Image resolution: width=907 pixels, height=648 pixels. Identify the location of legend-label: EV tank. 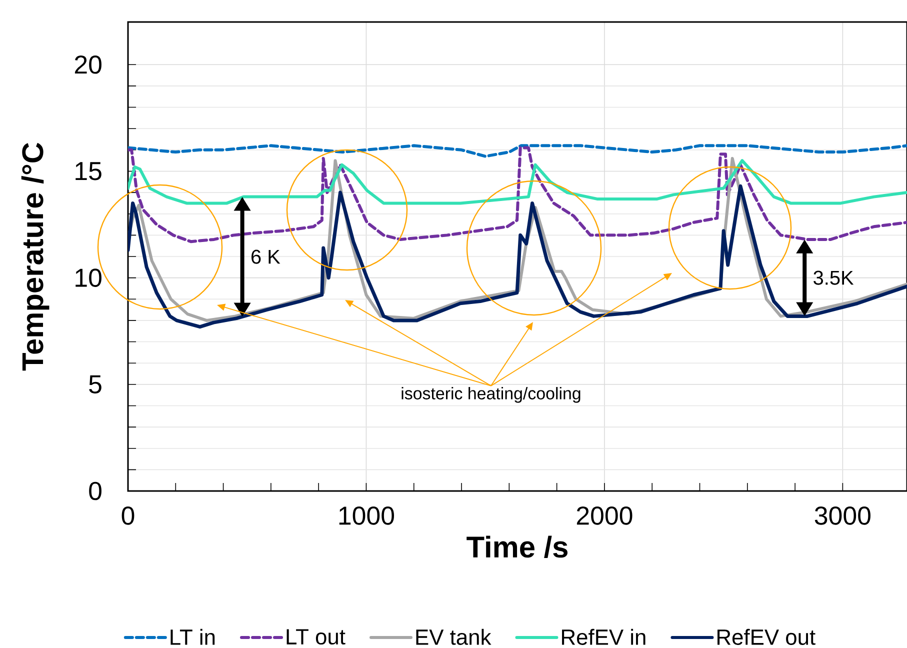
(454, 636).